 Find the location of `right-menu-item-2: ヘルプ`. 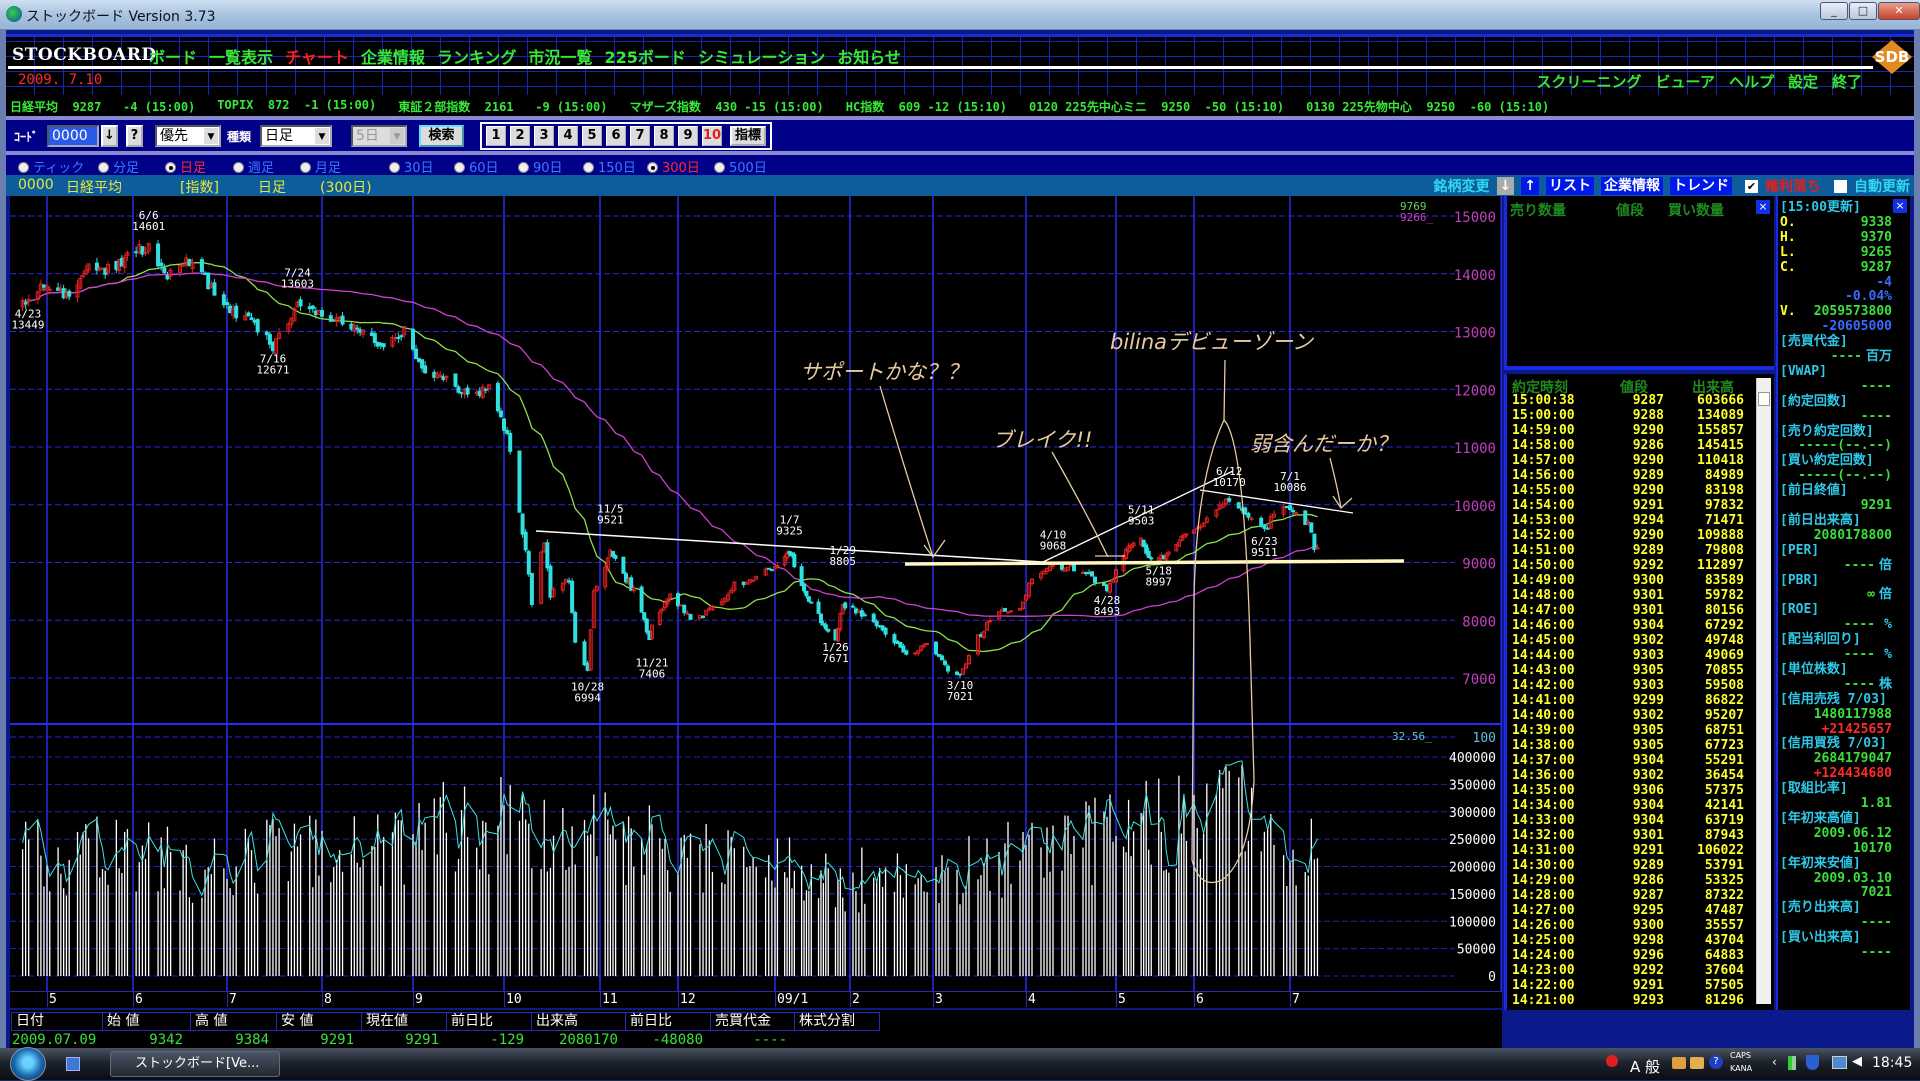

right-menu-item-2: ヘルプ is located at coordinates (1751, 82).